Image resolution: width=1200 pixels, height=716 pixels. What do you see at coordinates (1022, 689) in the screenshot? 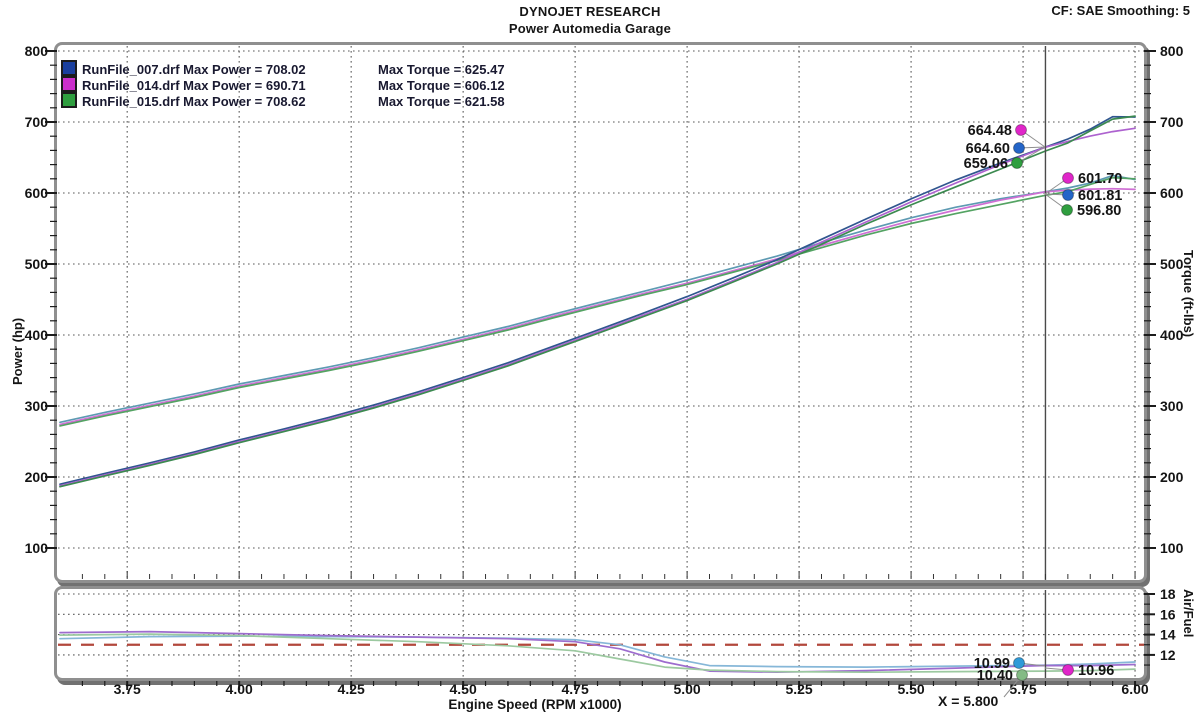
I see `rpm-tick-label: 5.75` at bounding box center [1022, 689].